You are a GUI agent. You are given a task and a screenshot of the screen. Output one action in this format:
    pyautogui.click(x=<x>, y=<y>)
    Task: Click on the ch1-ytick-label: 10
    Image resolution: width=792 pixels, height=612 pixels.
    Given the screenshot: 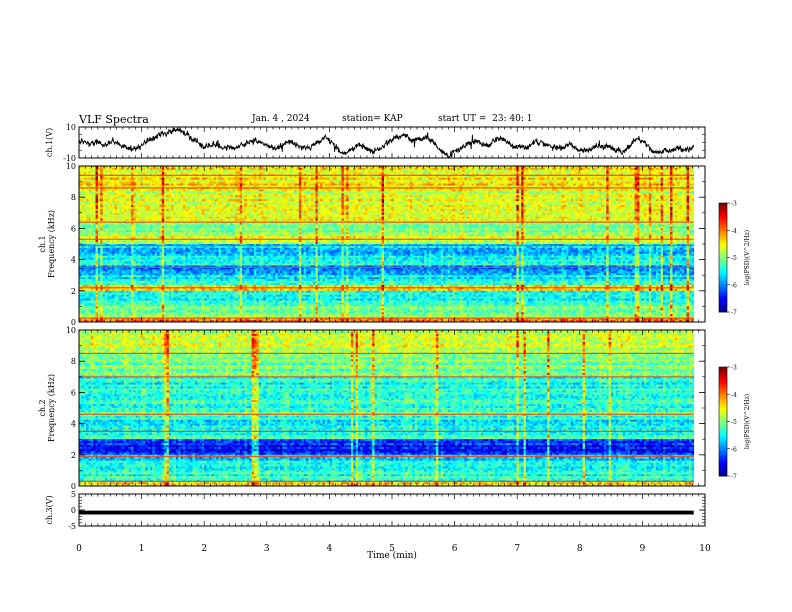 What is the action you would take?
    pyautogui.click(x=71, y=127)
    